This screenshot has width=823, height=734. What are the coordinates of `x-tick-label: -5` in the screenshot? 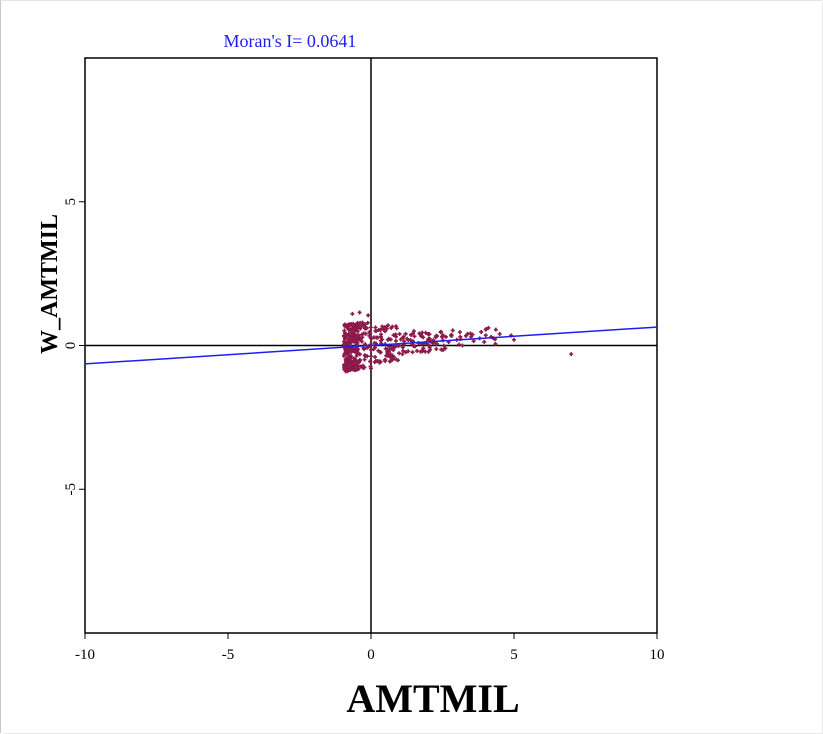 It's located at (228, 655).